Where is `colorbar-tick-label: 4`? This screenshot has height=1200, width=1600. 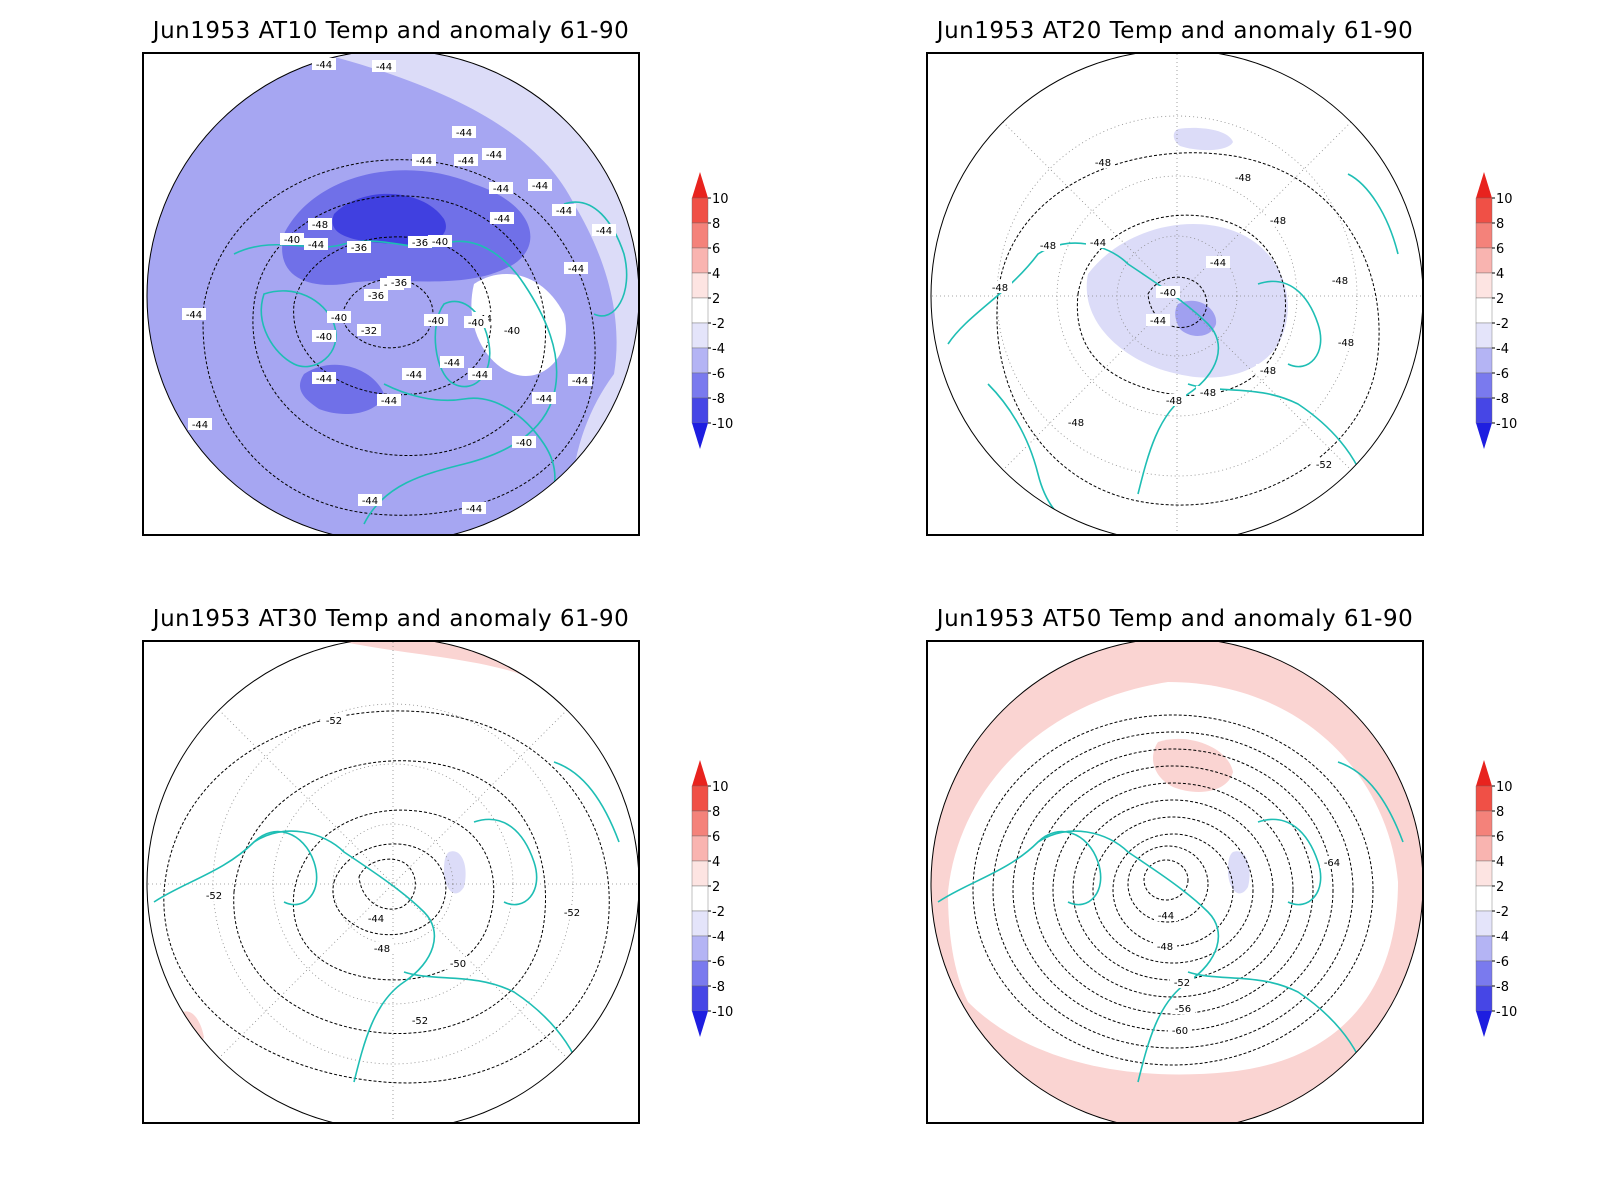
colorbar-tick-label: 4 is located at coordinates (1500, 862).